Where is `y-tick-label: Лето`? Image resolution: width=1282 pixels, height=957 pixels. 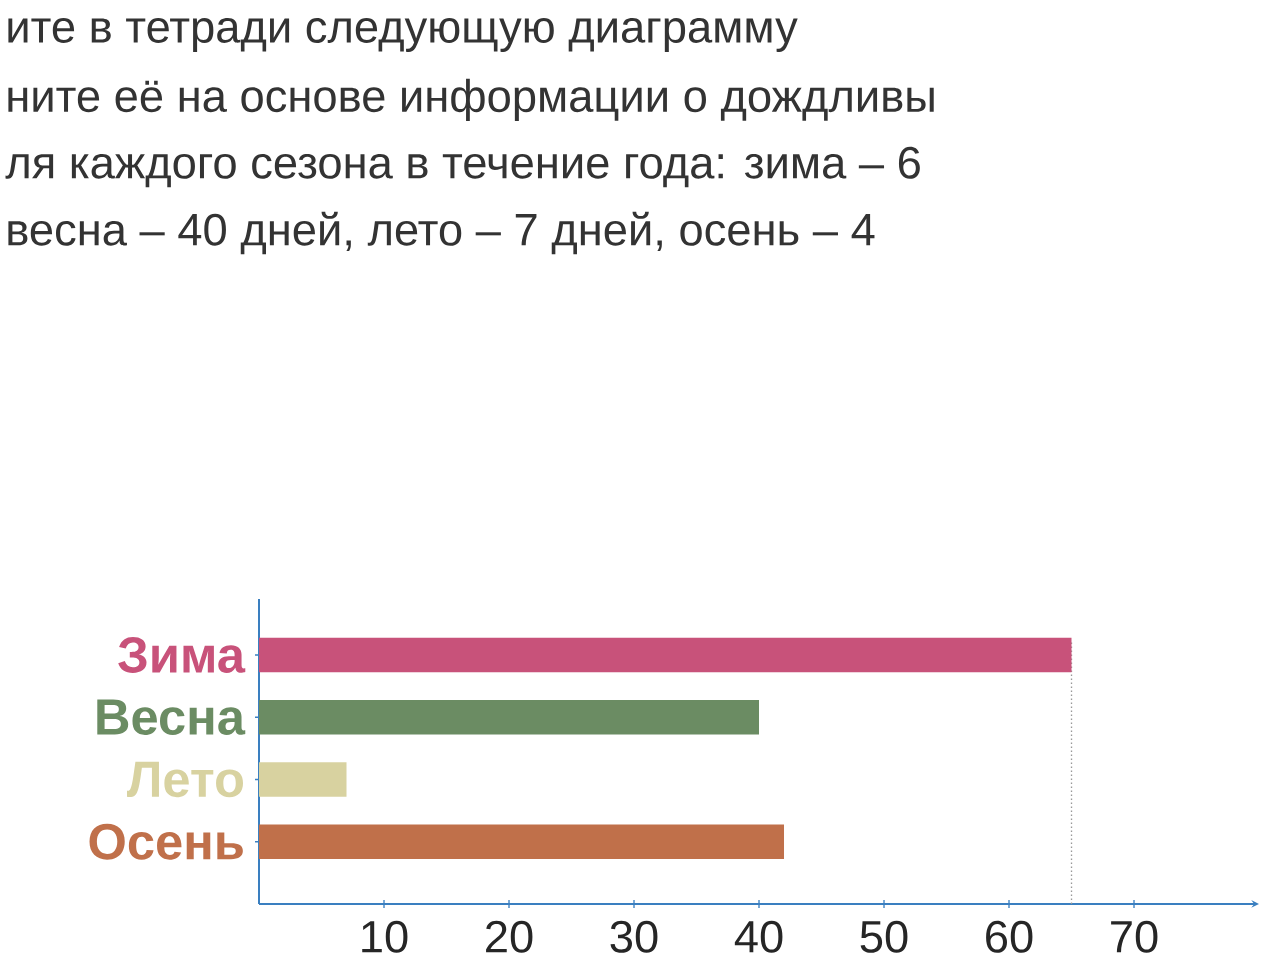 y-tick-label: Лето is located at coordinates (185, 779).